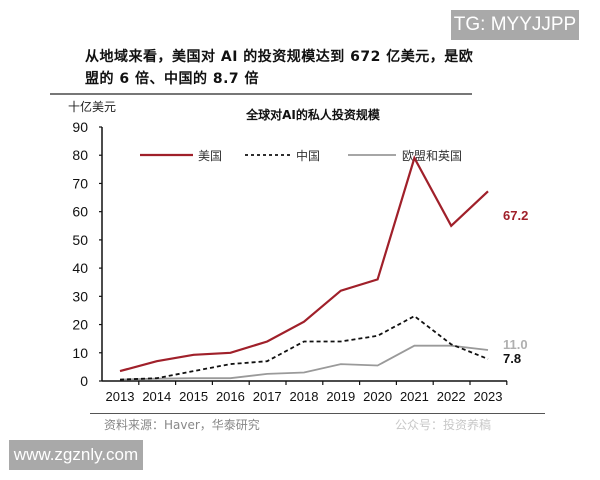 The height and width of the screenshot is (480, 600). What do you see at coordinates (267, 396) in the screenshot?
I see `x-tick-label: 2017` at bounding box center [267, 396].